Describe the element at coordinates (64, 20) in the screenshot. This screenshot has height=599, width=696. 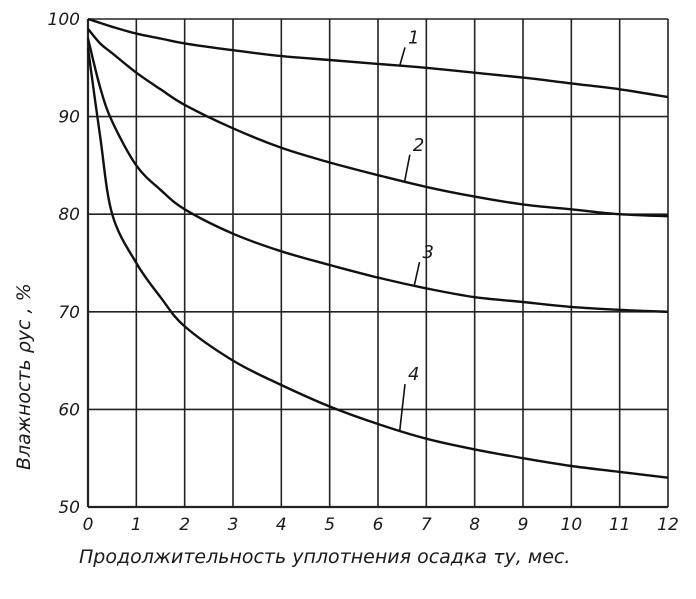
I see `y-tick-label: 100` at that location.